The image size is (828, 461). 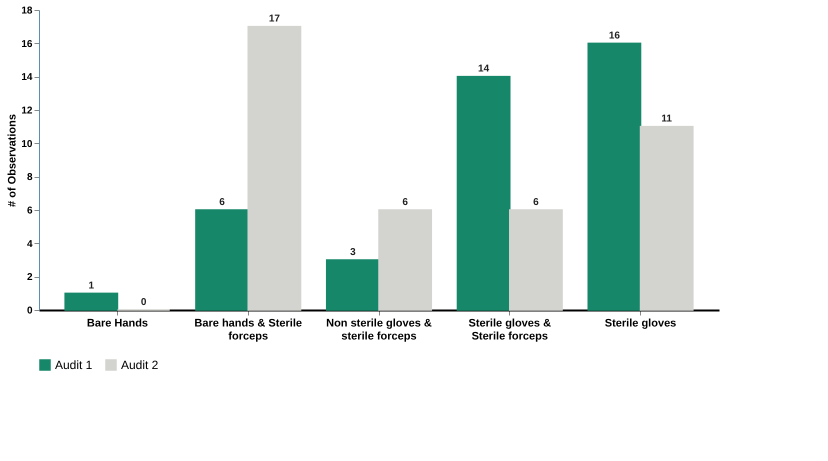 What do you see at coordinates (640, 324) in the screenshot?
I see `x-tick-label: Sterile gloves` at bounding box center [640, 324].